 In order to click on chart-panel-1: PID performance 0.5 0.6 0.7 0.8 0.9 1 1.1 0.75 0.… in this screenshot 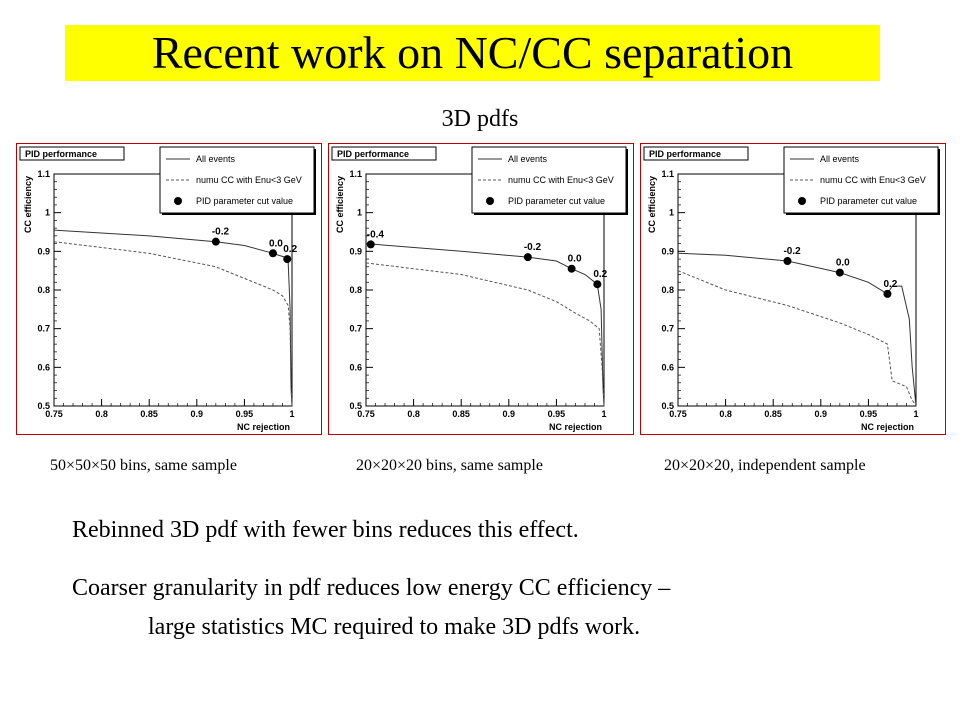, I will do `click(169, 289)`.